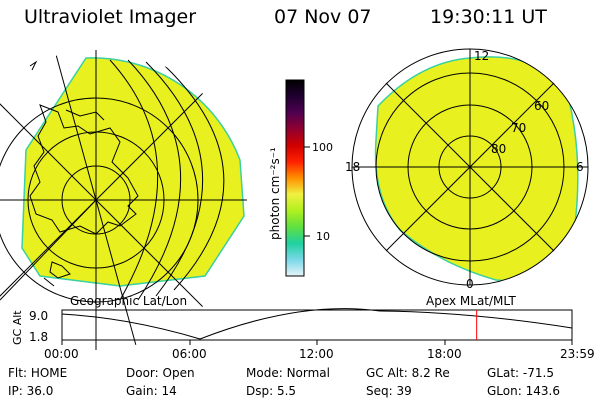  I want to click on timeline-axis-label: GC Alt, so click(17, 327).